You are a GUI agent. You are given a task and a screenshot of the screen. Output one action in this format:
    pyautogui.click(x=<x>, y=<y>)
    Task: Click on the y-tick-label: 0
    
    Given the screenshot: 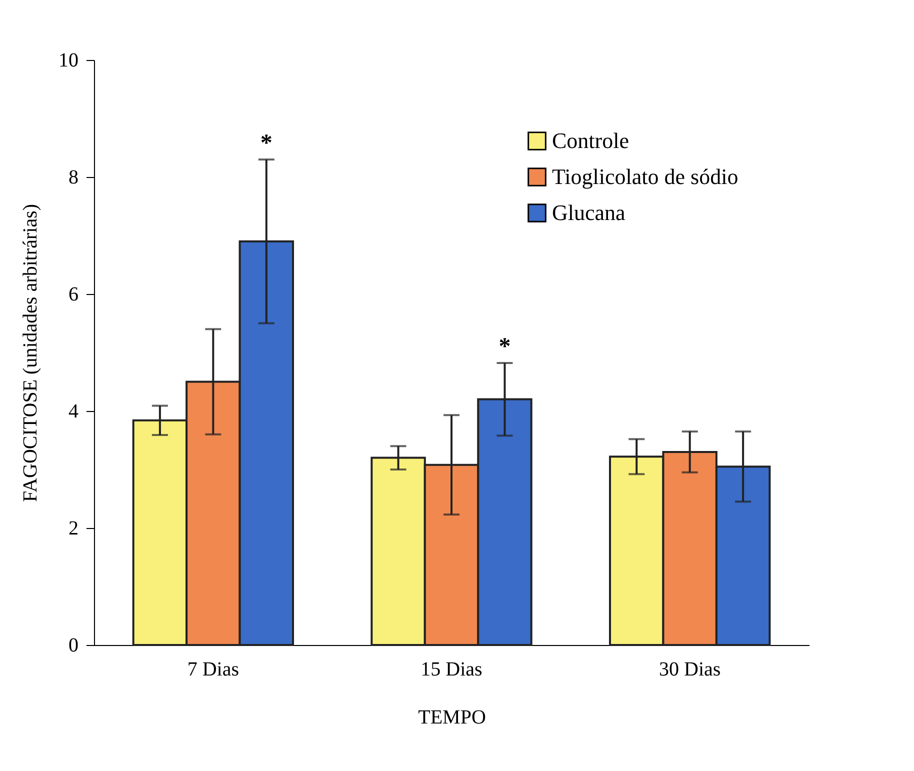 What is the action you would take?
    pyautogui.click(x=73, y=645)
    